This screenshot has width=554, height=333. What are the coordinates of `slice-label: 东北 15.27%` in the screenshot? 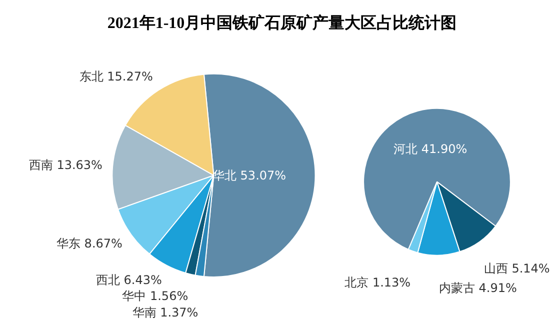 It's located at (116, 76).